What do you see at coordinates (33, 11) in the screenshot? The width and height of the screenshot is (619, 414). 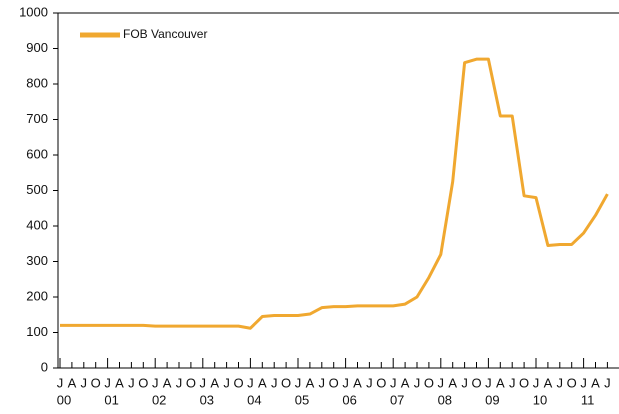 I see `y-tick-label: 1000` at bounding box center [33, 11].